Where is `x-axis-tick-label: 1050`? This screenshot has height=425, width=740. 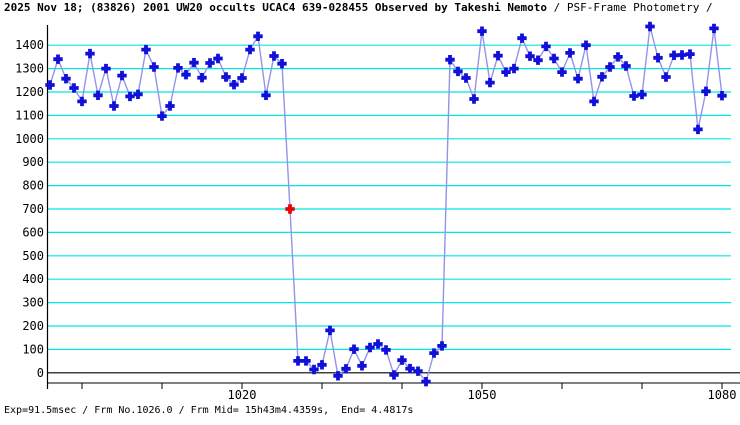 x-axis-tick-label: 1050 is located at coordinates (482, 395).